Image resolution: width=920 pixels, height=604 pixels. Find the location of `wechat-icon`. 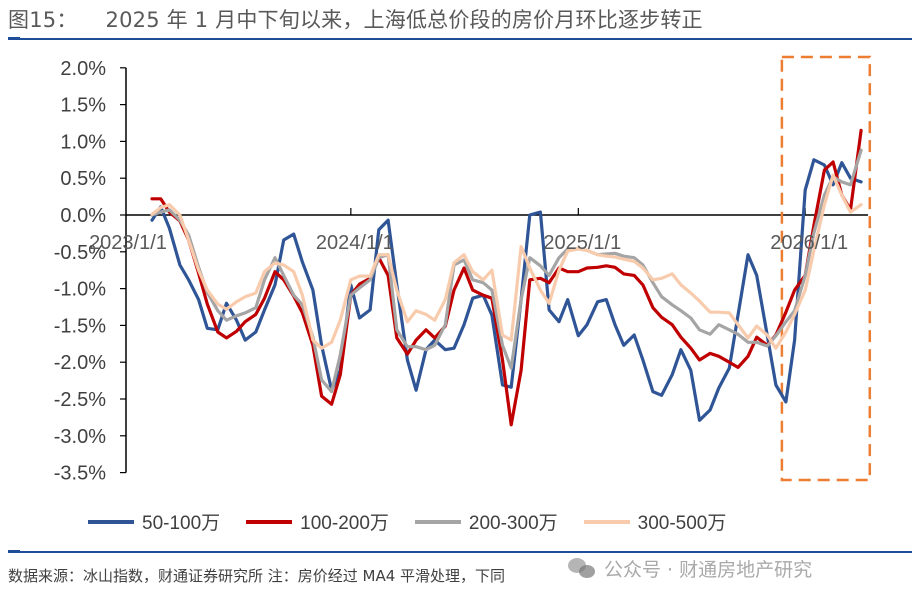

wechat-icon is located at coordinates (583, 568).